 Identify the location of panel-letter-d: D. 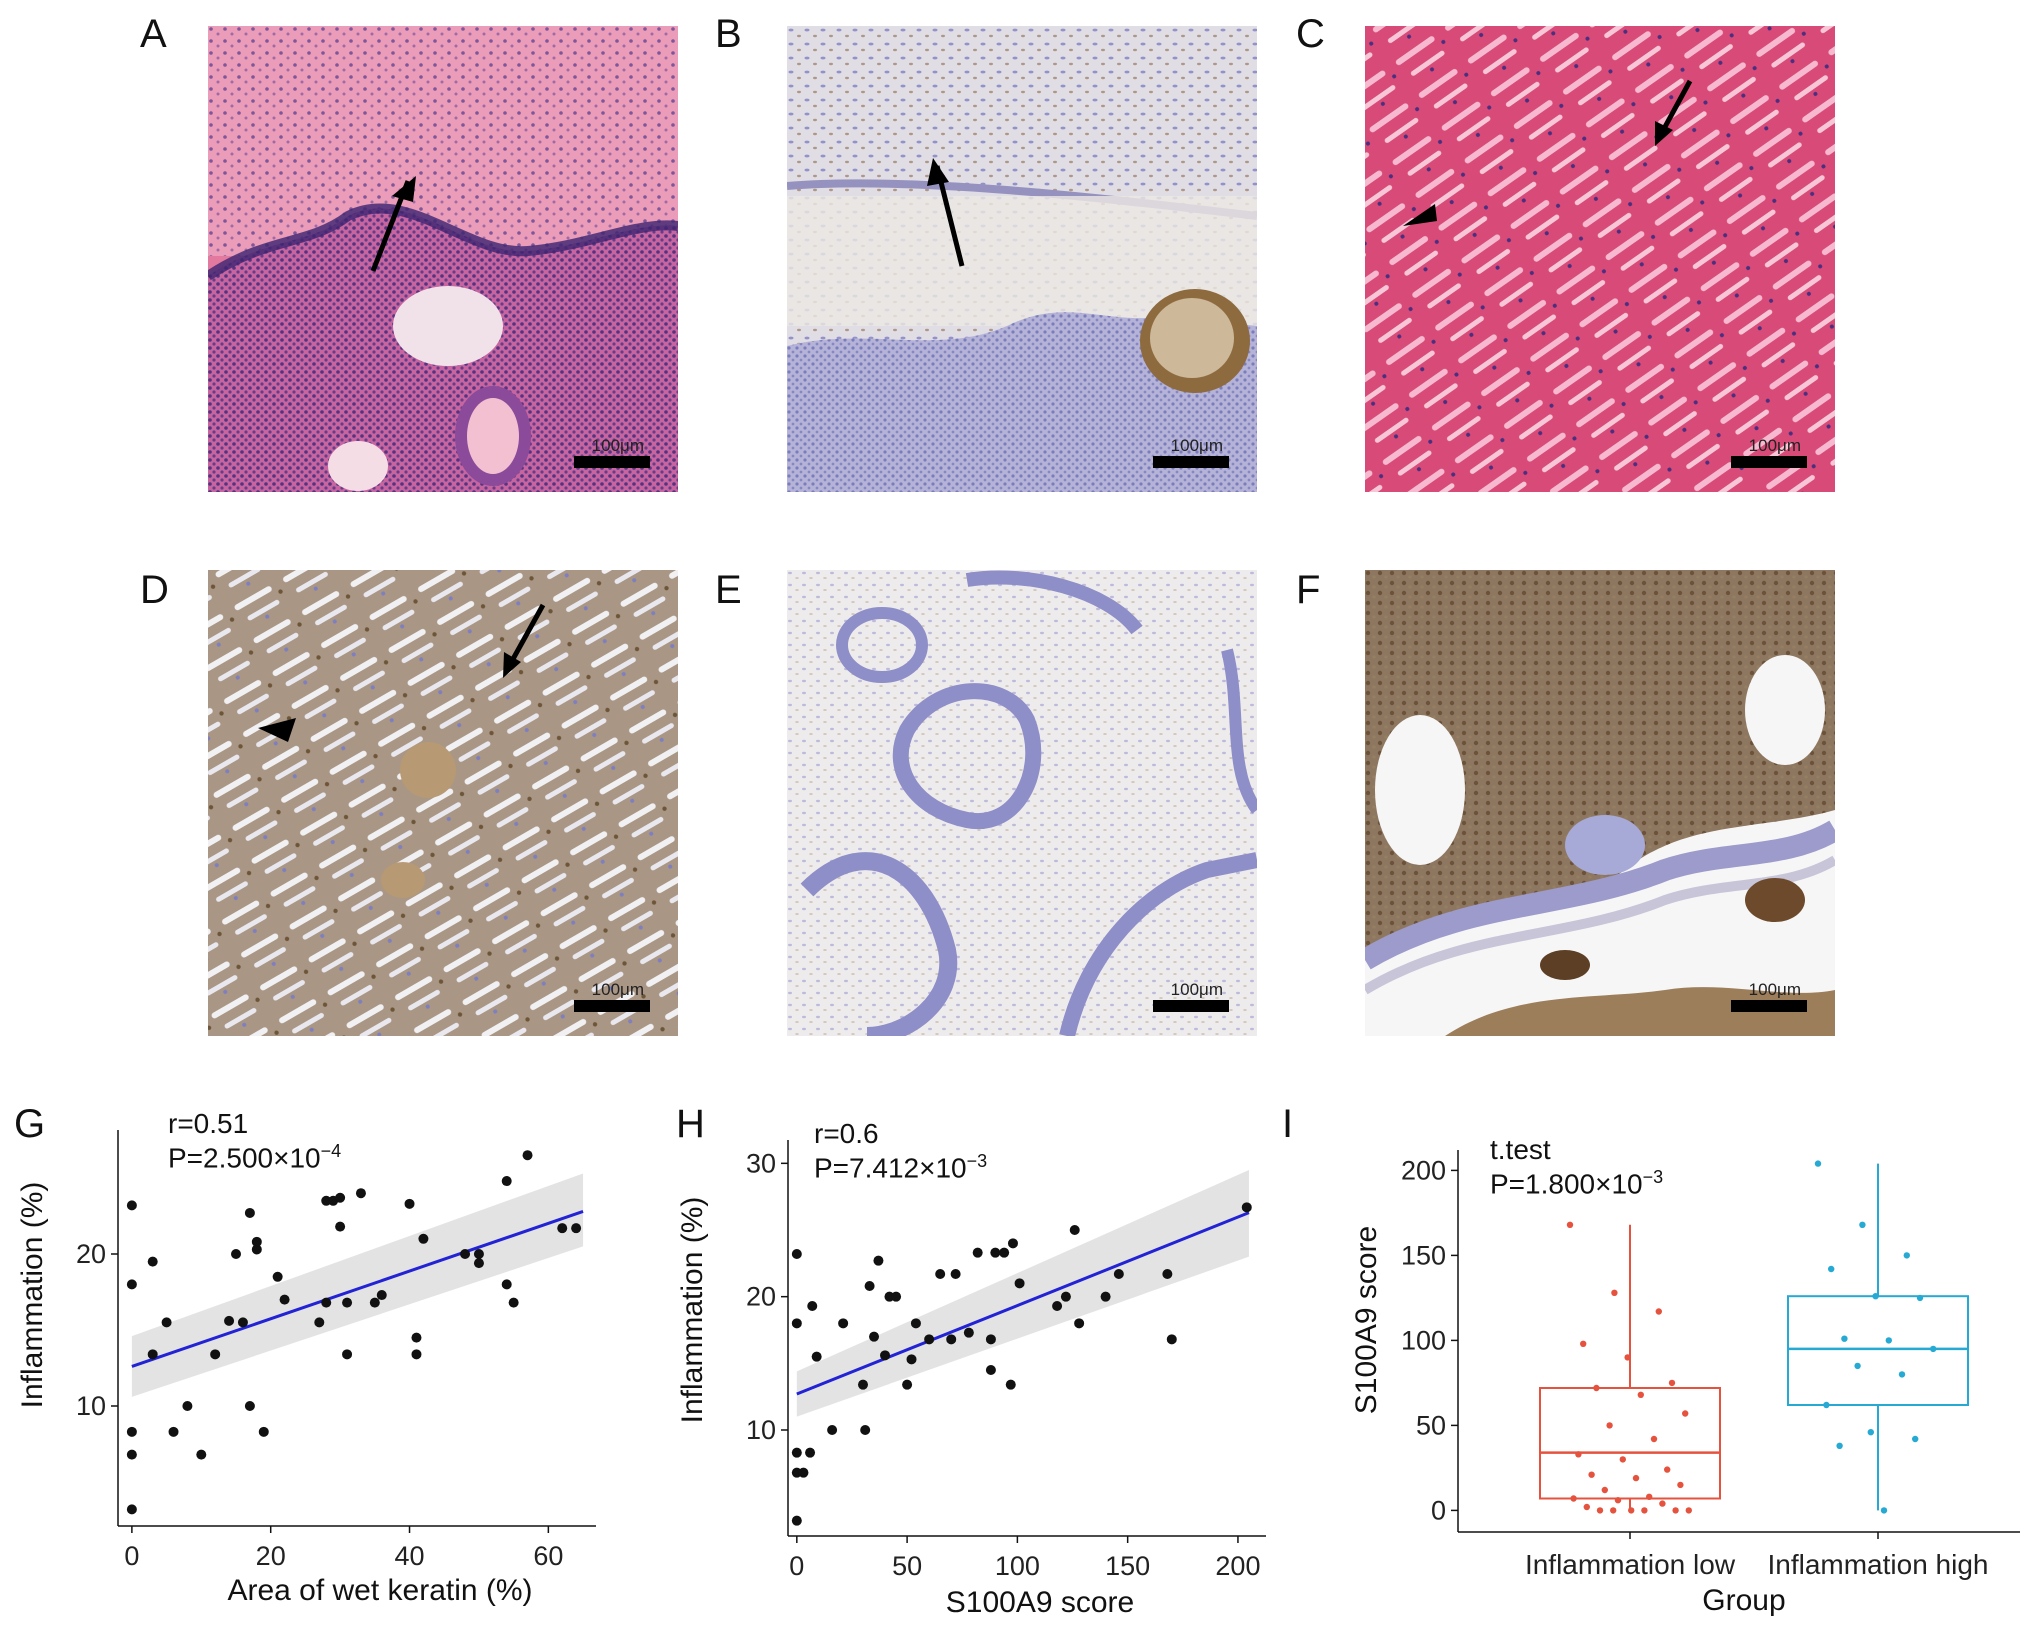
(154, 590).